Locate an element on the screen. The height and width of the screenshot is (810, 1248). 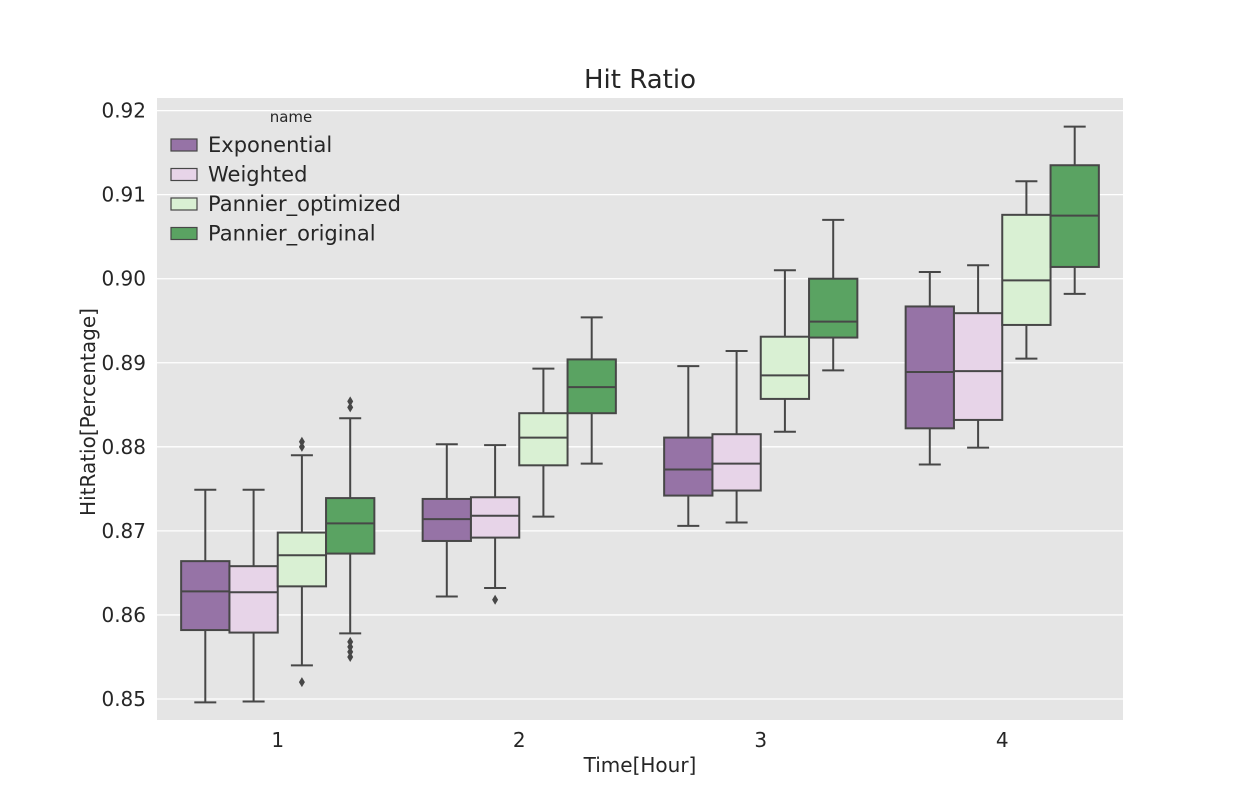
legend-label: Exponential is located at coordinates (270, 145).